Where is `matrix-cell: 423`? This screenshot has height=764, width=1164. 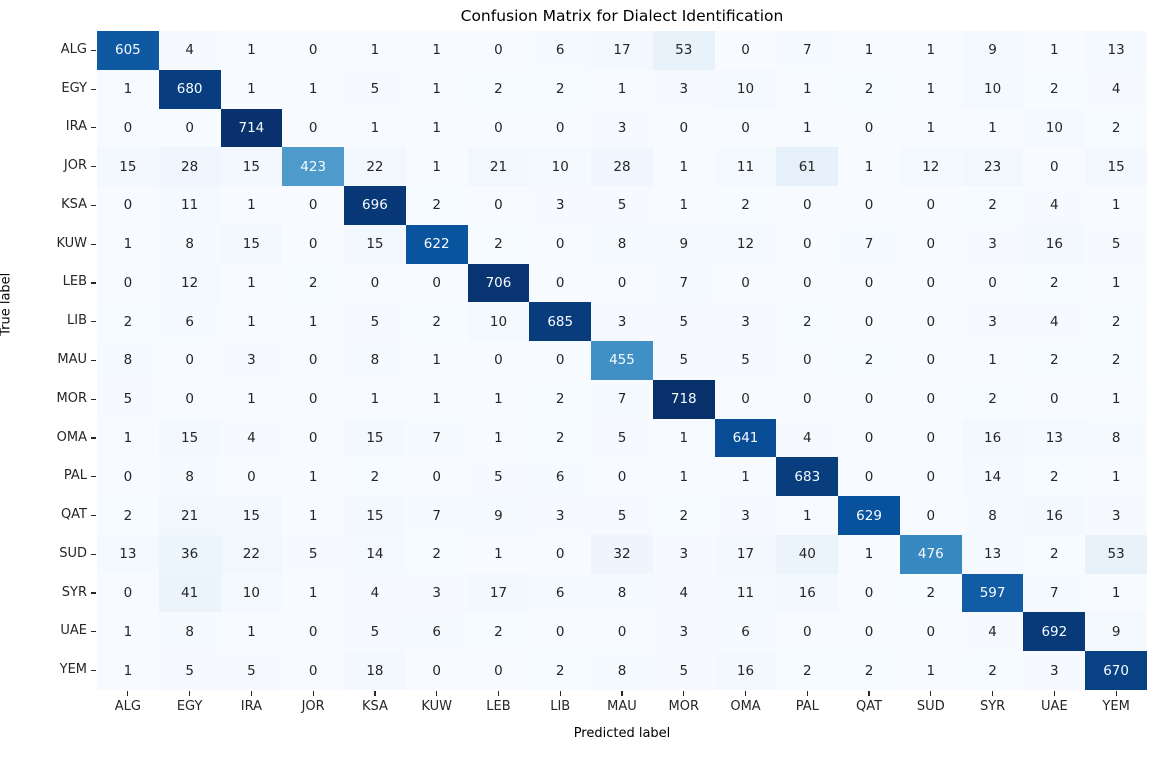 matrix-cell: 423 is located at coordinates (313, 167).